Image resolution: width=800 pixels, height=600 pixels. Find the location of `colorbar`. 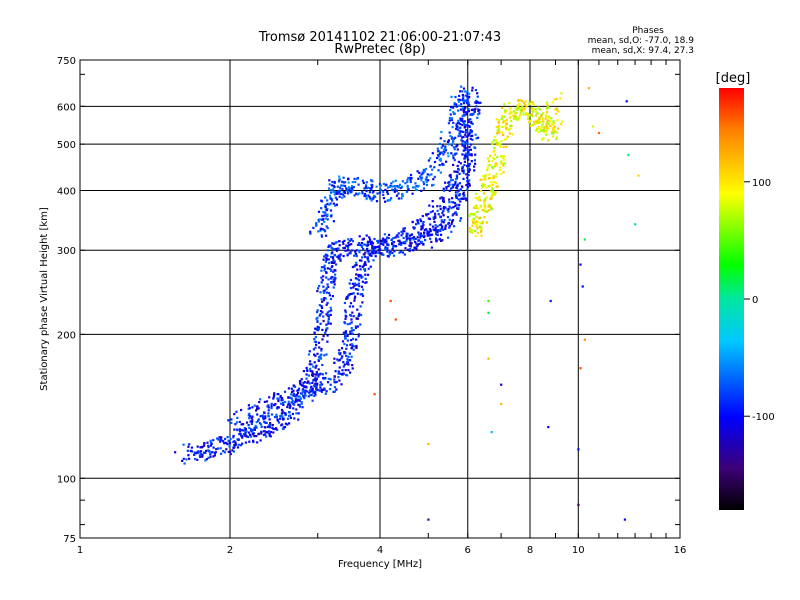

colorbar is located at coordinates (731, 299).